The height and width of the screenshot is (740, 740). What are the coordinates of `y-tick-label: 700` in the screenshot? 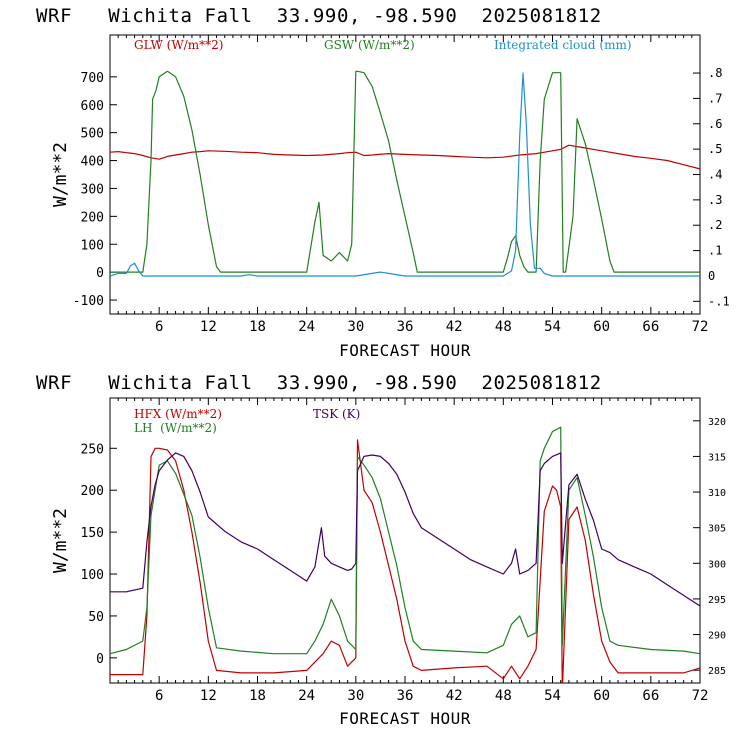 It's located at (92, 78).